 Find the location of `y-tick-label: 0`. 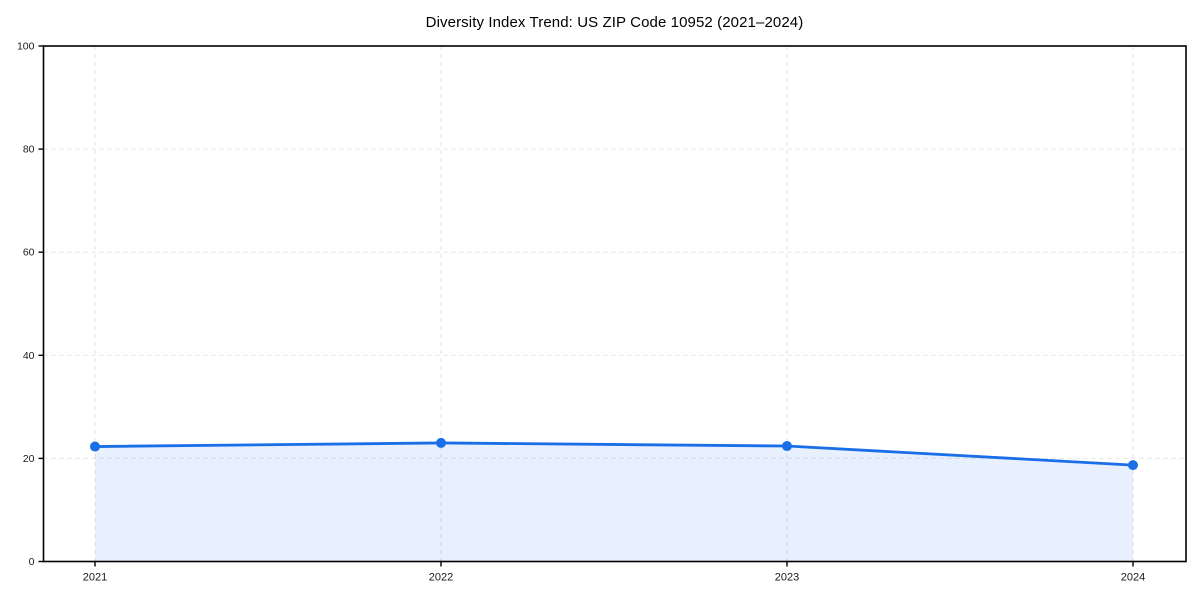

y-tick-label: 0 is located at coordinates (32, 562).